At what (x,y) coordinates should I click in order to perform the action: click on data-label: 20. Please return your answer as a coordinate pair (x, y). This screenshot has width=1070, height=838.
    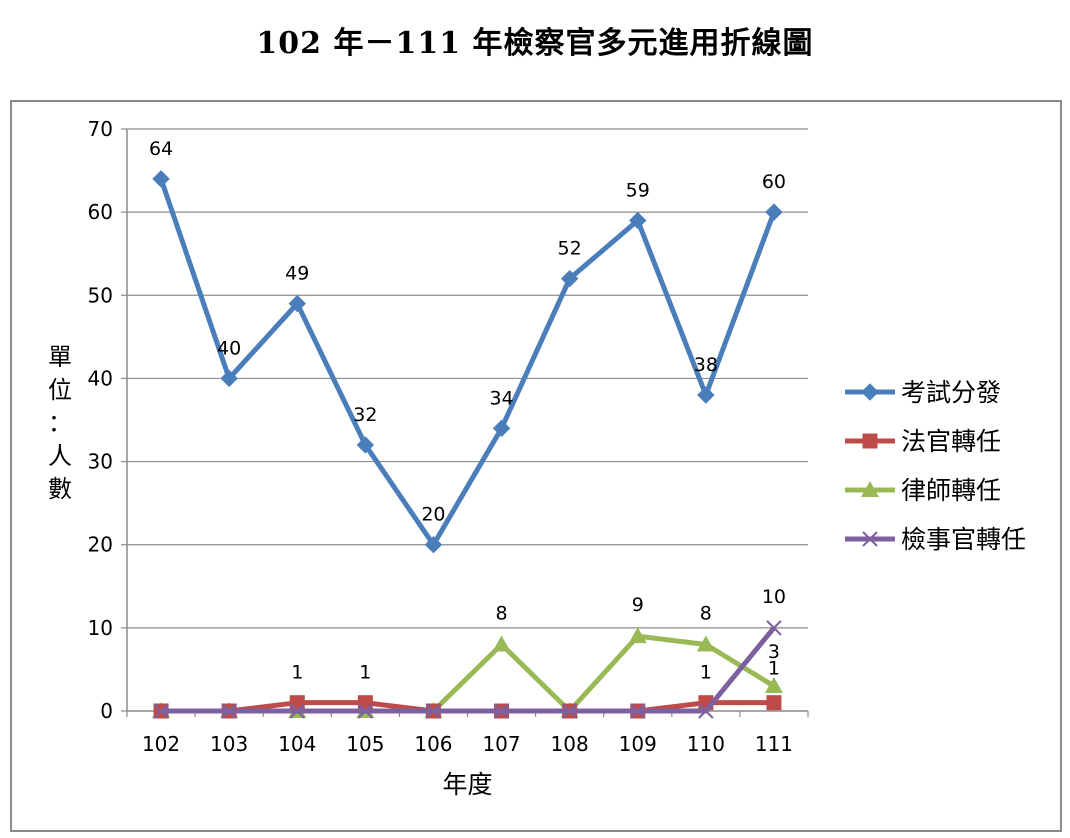
    Looking at the image, I should click on (433, 515).